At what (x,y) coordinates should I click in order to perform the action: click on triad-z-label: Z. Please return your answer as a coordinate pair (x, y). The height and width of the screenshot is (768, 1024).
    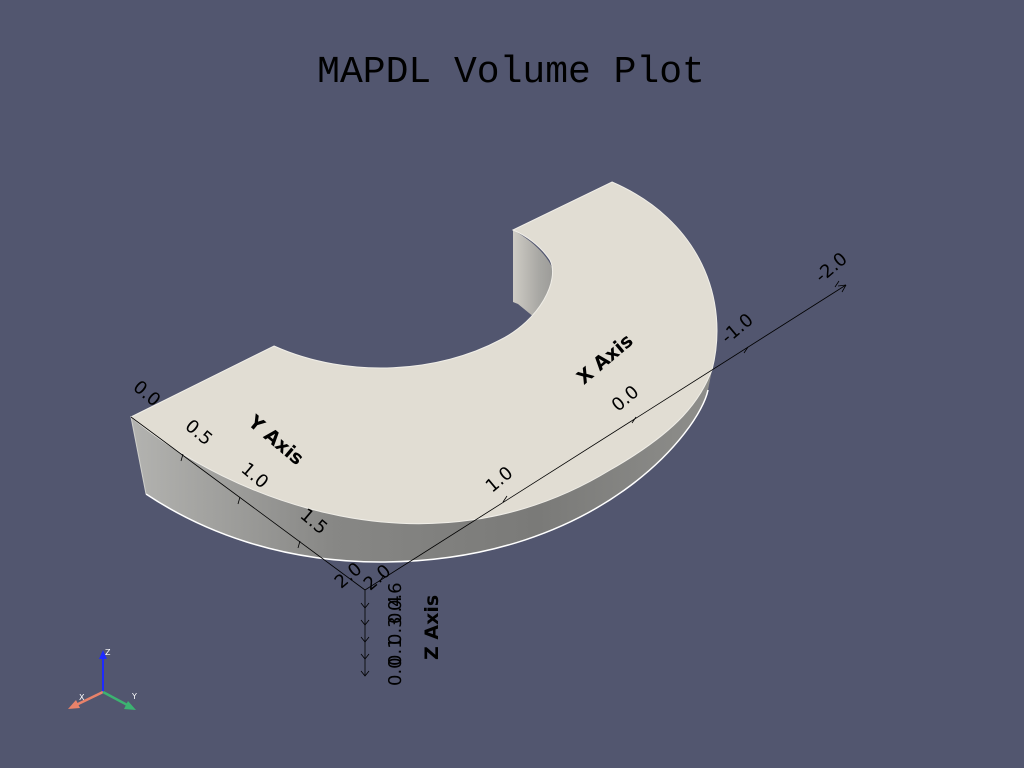
    Looking at the image, I should click on (108, 652).